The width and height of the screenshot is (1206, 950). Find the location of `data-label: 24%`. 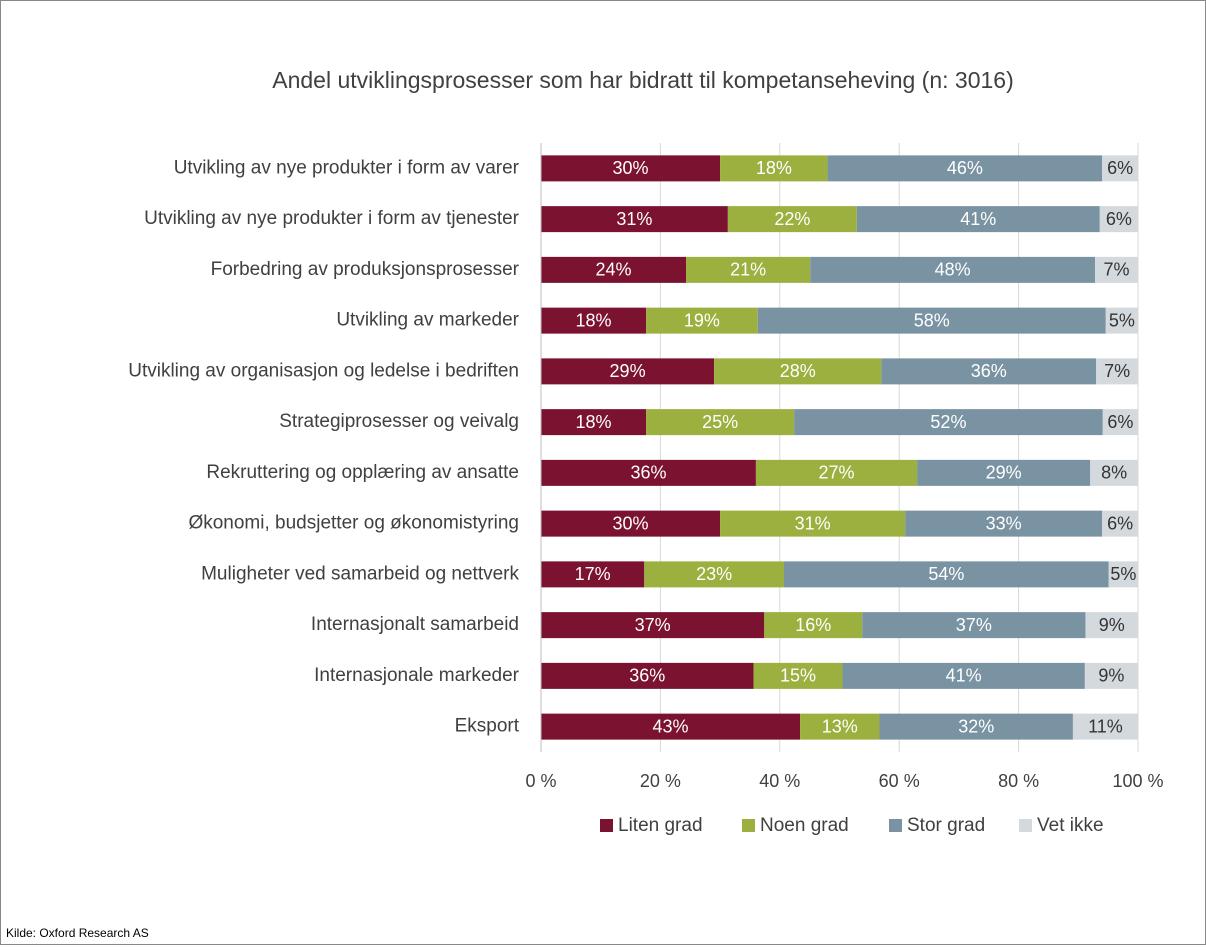

data-label: 24% is located at coordinates (614, 270).